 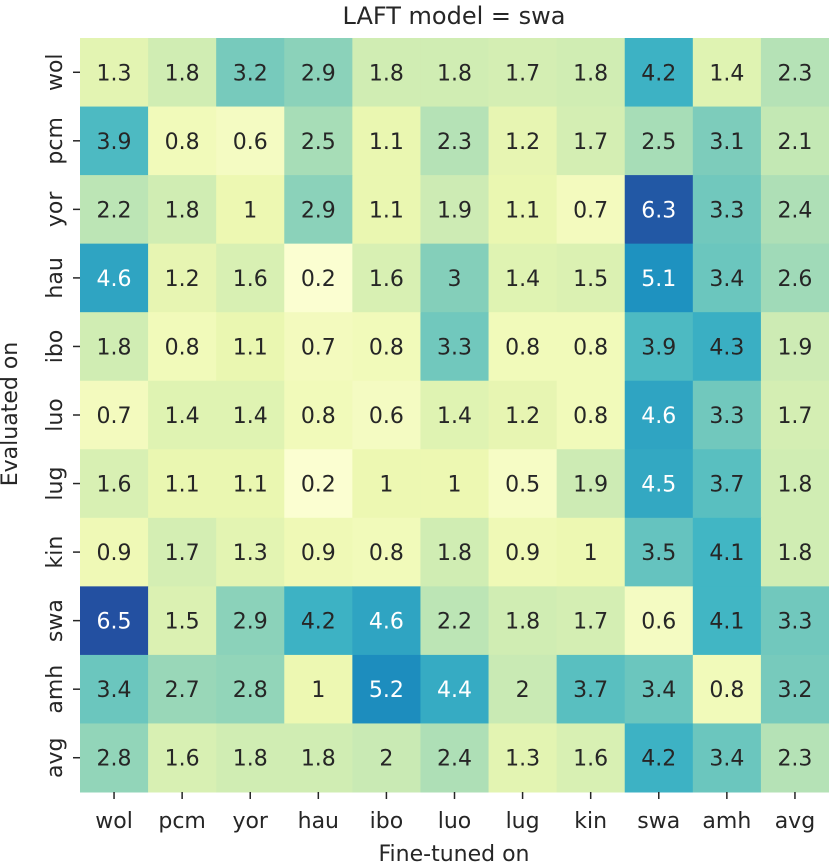 What do you see at coordinates (658, 821) in the screenshot?
I see `x-tick-label-swa: swa` at bounding box center [658, 821].